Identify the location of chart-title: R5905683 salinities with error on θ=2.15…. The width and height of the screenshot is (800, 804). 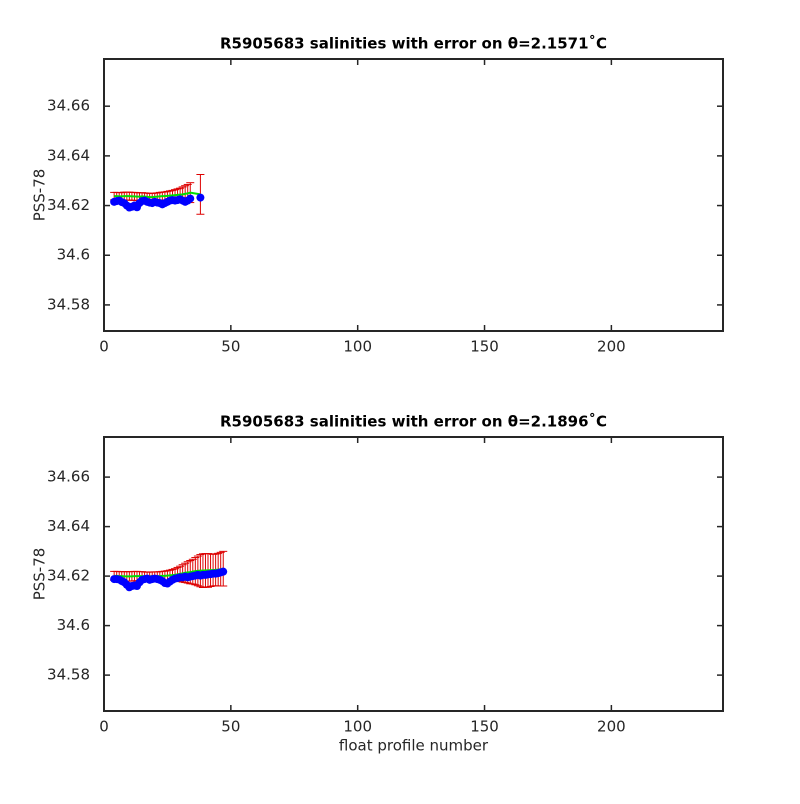
(413, 44).